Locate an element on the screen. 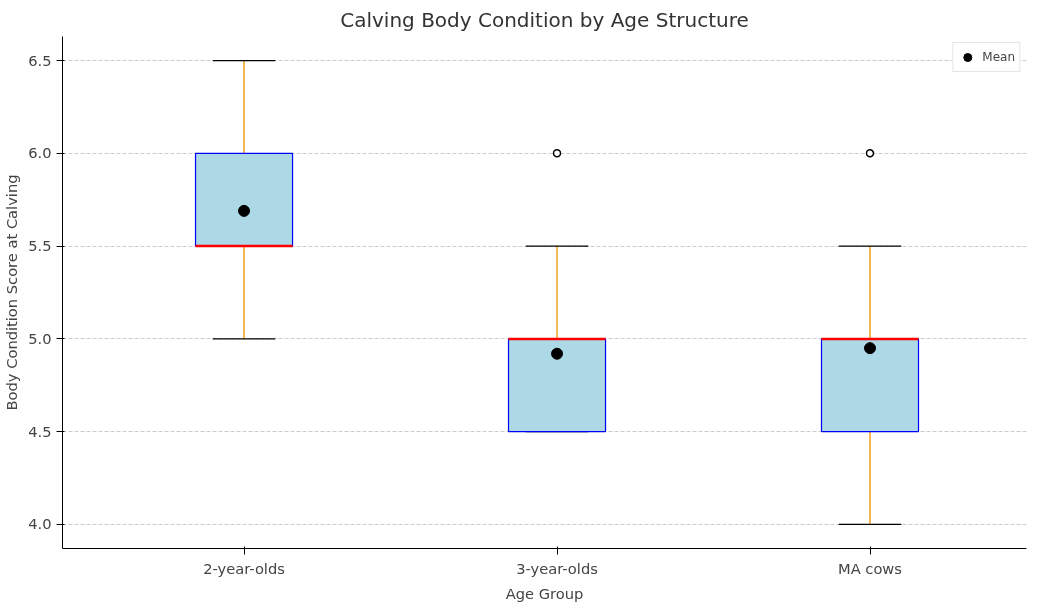 This screenshot has height=612, width=1038. x-axis-title: Age Group is located at coordinates (544, 593).